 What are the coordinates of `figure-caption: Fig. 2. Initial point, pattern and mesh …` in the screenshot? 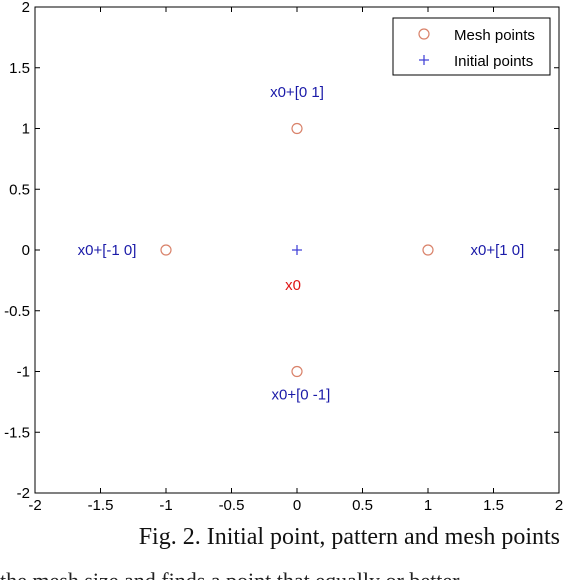 It's located at (349, 537).